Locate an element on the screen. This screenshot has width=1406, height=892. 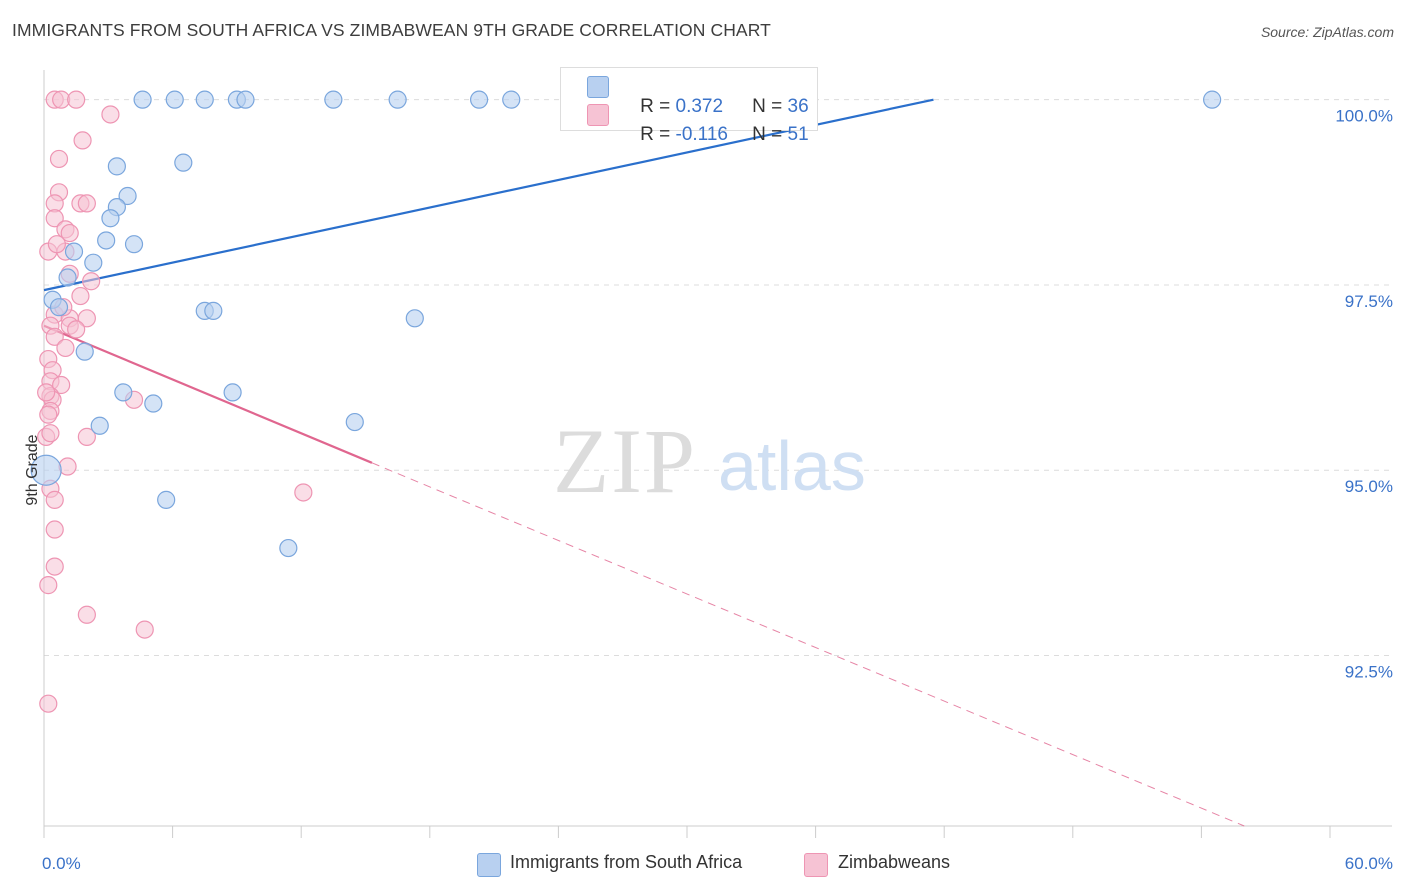
legend-swatch-pink is located at coordinates (598, 115).